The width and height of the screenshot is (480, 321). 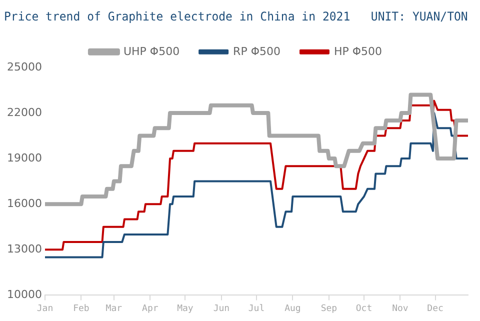 What do you see at coordinates (435, 309) in the screenshot?
I see `x-tick-label: Dec` at bounding box center [435, 309].